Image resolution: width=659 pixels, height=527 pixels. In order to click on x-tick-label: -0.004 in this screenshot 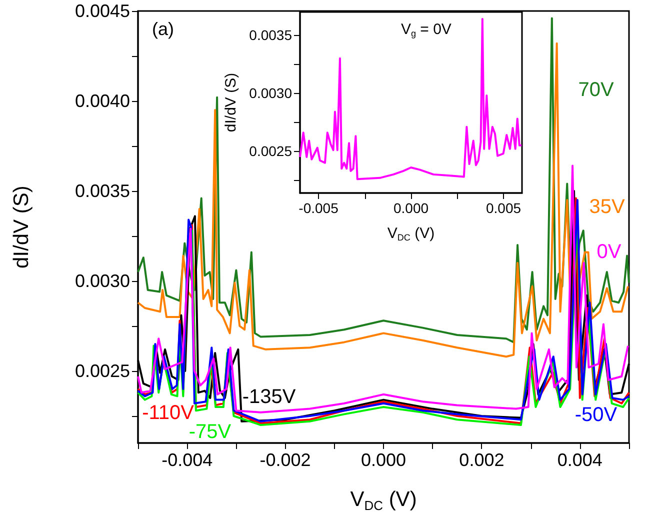, I will do `click(187, 460)`.